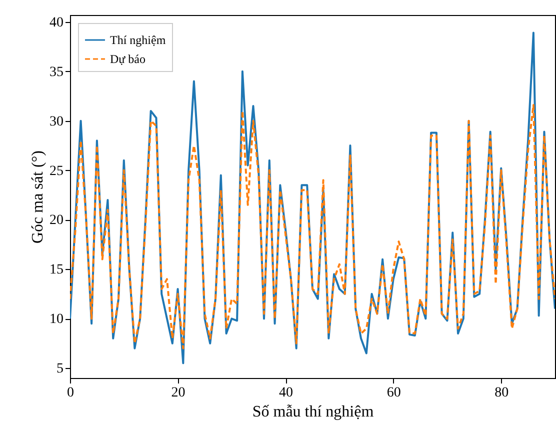 This screenshot has width=556, height=431. I want to click on x-tick-label: 0, so click(70, 393).